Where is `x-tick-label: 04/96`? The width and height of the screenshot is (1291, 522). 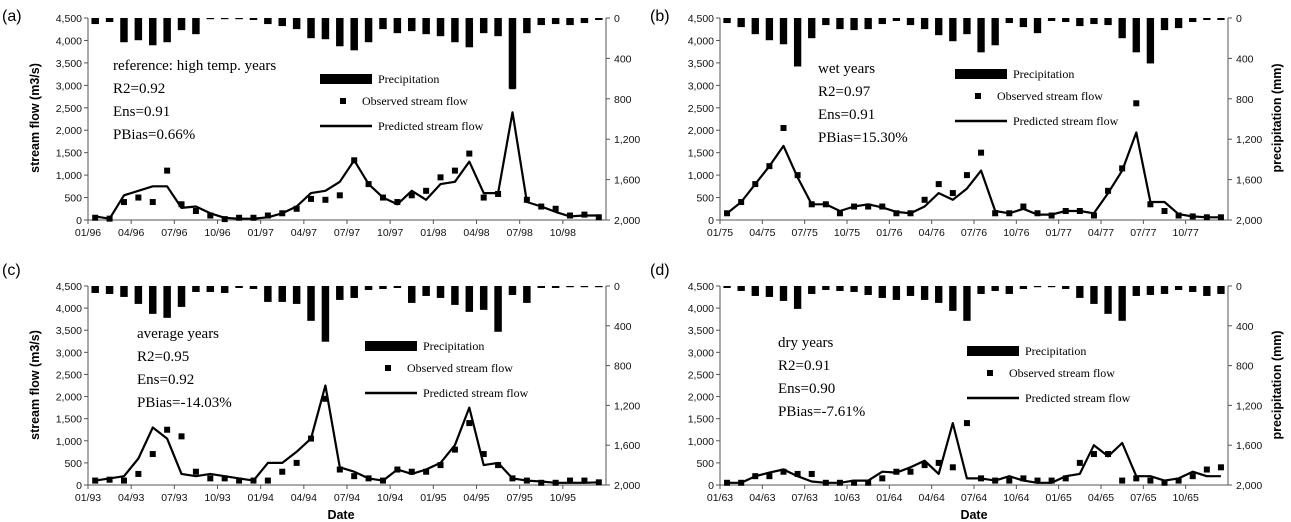
x-tick-label: 04/96 is located at coordinates (131, 233).